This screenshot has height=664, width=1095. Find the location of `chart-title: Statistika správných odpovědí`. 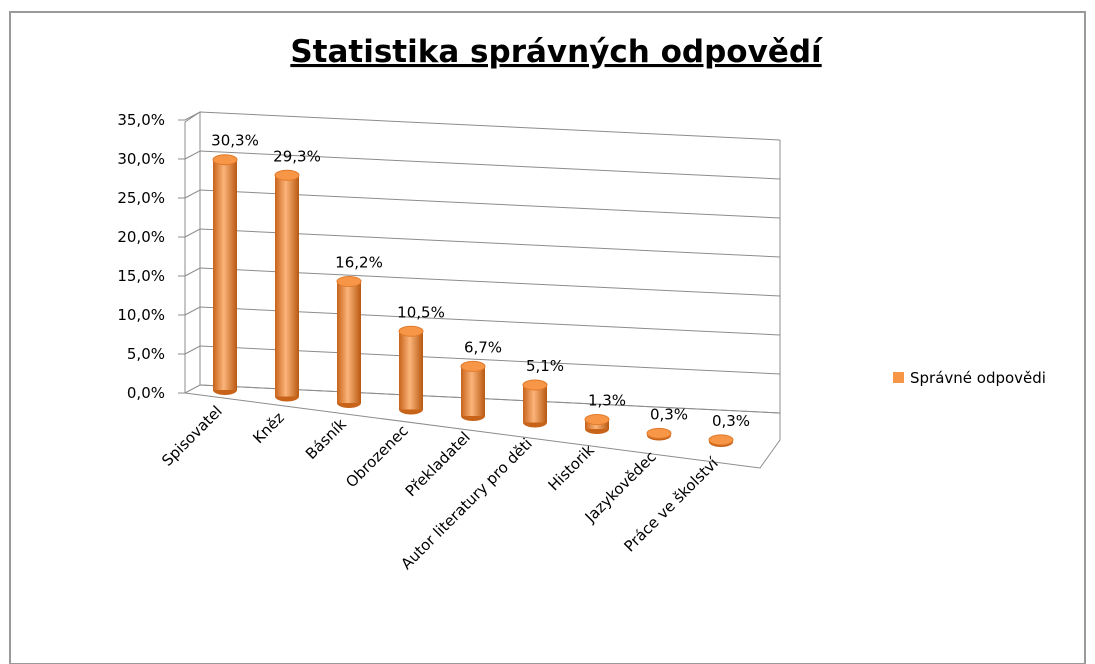

chart-title: Statistika správných odpovědí is located at coordinates (556, 52).